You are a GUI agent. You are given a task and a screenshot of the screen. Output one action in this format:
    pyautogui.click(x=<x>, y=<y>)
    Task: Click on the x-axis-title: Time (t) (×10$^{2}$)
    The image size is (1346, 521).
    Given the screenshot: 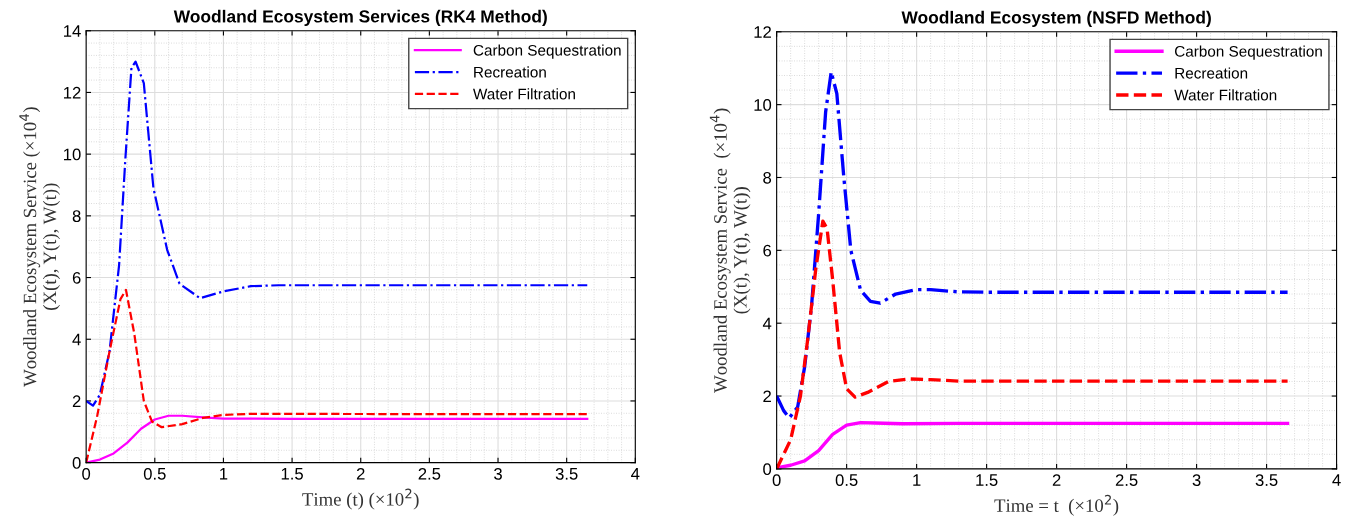 What is the action you would take?
    pyautogui.click(x=360, y=499)
    